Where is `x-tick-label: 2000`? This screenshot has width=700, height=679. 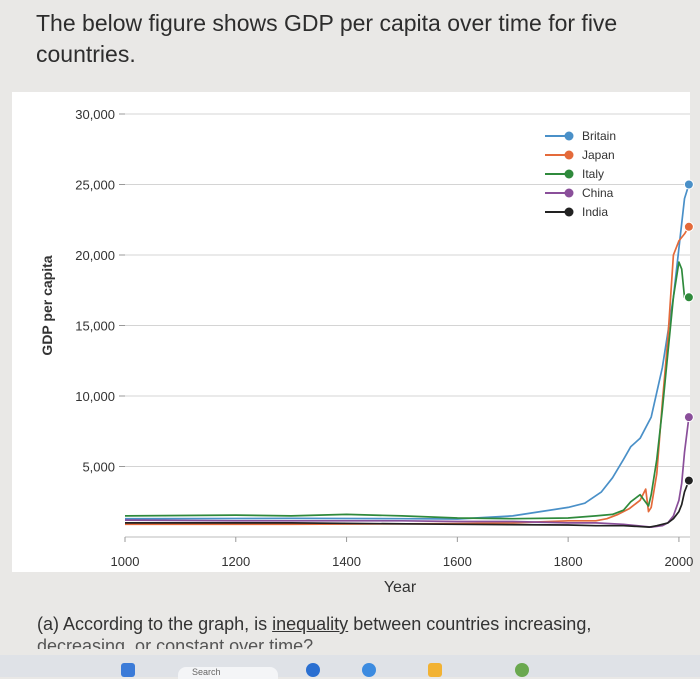 x-tick-label: 2000 is located at coordinates (678, 561).